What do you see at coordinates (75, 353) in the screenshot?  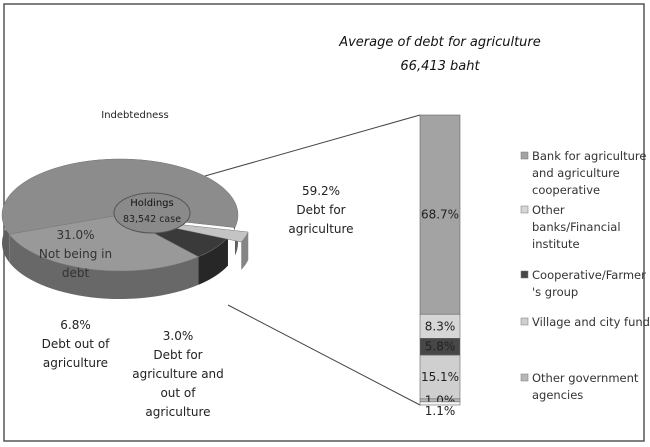 I see `slice-label: Debt out of agriculture` at bounding box center [75, 353].